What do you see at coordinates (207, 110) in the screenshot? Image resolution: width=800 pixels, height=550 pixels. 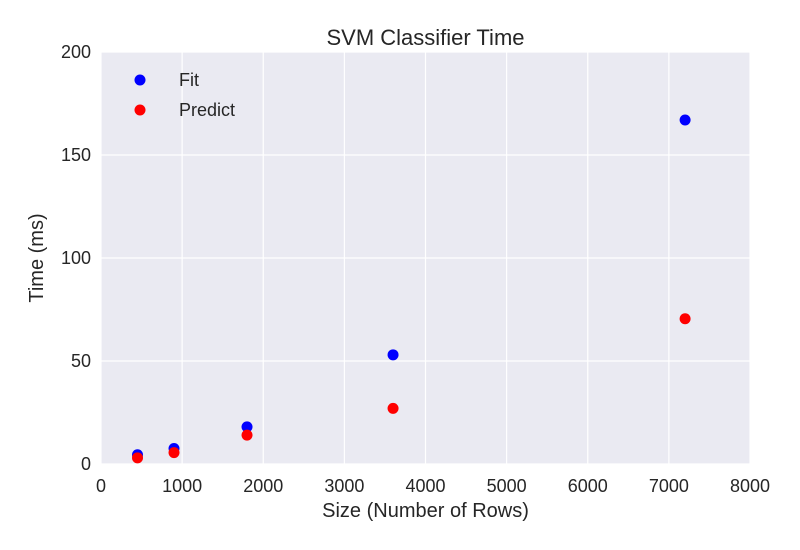 I see `legend-label-predict: Predict` at bounding box center [207, 110].